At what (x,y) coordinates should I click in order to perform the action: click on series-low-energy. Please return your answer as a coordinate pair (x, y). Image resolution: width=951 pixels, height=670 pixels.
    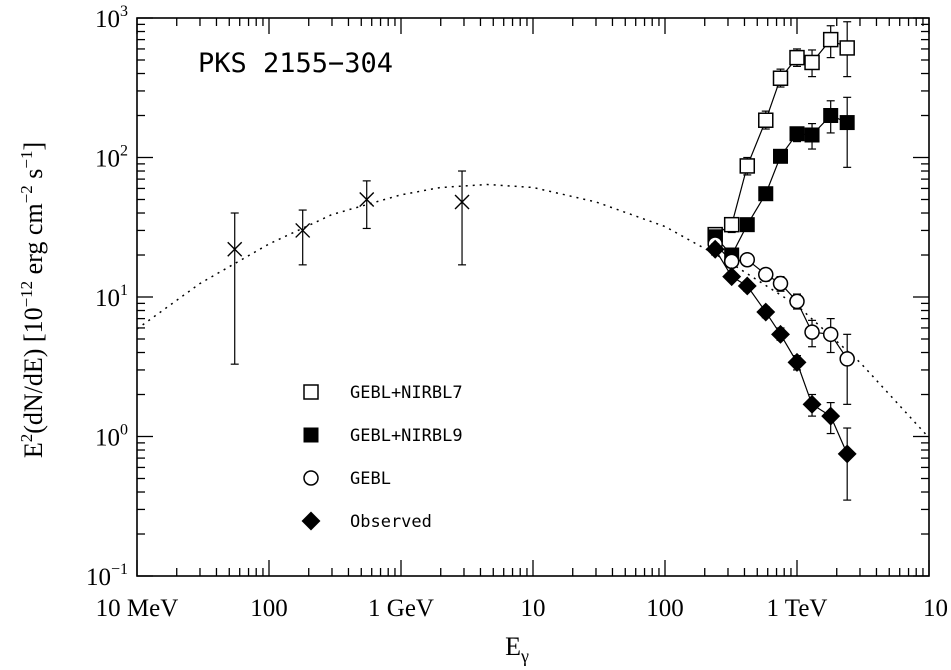
    Looking at the image, I should click on (348, 267).